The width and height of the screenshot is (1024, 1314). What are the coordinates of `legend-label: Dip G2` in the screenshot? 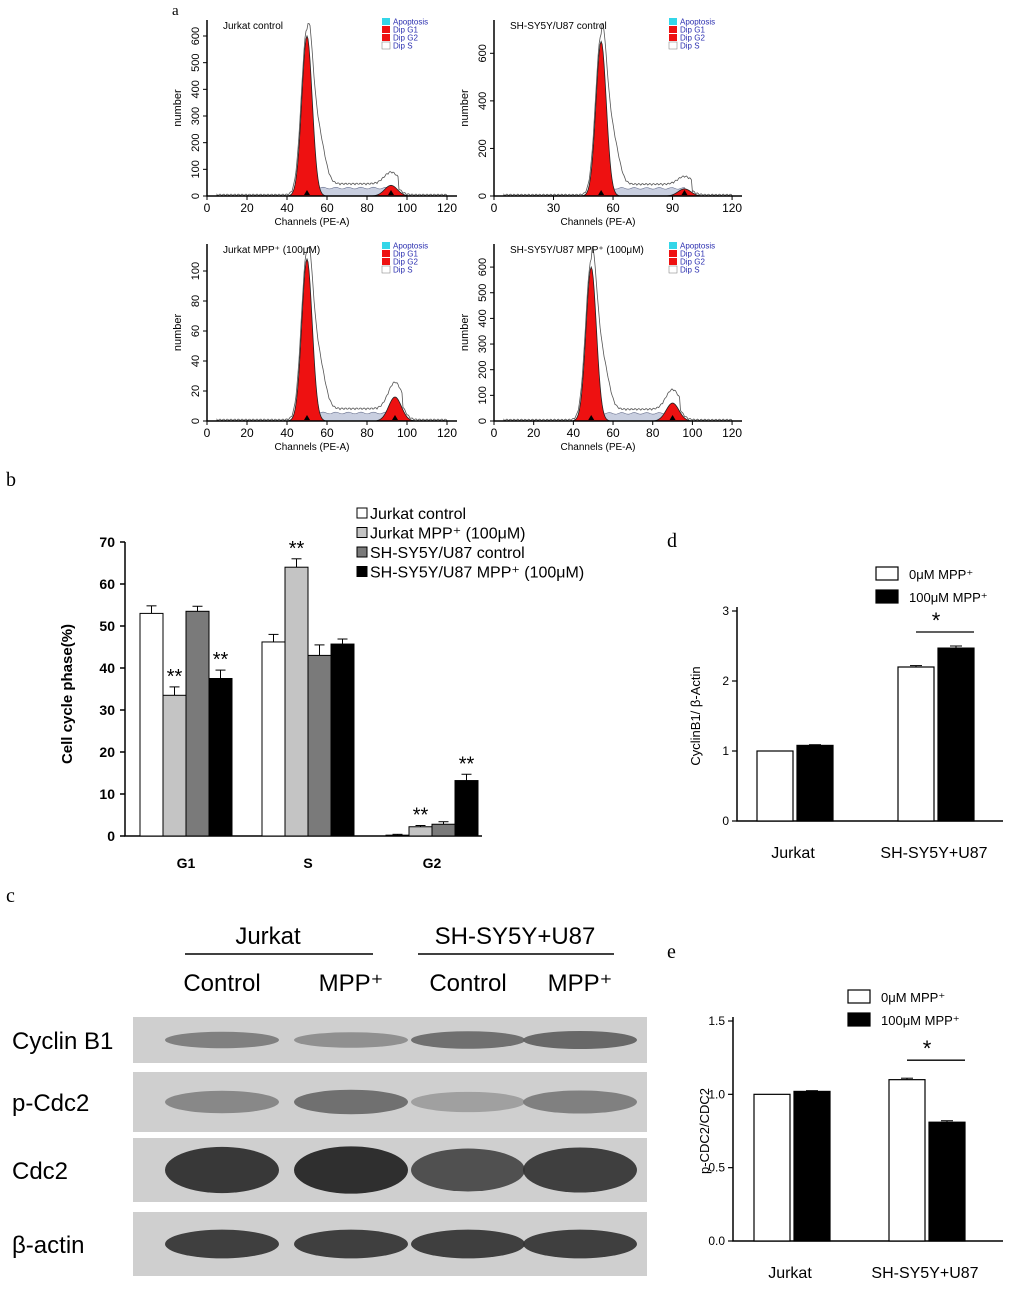 It's located at (692, 38).